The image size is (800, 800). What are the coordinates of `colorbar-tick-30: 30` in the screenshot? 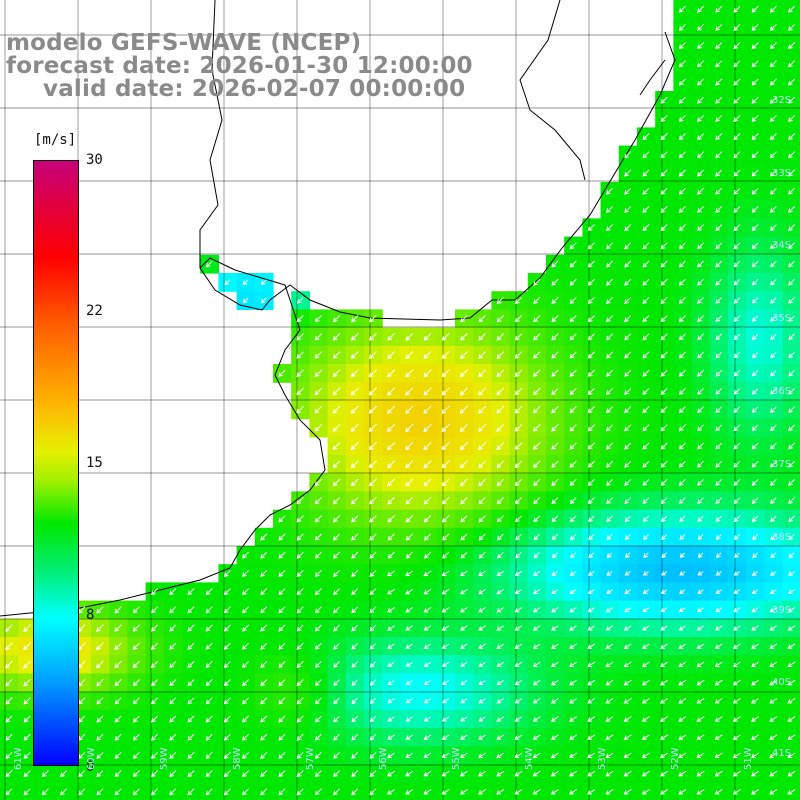 It's located at (94, 160).